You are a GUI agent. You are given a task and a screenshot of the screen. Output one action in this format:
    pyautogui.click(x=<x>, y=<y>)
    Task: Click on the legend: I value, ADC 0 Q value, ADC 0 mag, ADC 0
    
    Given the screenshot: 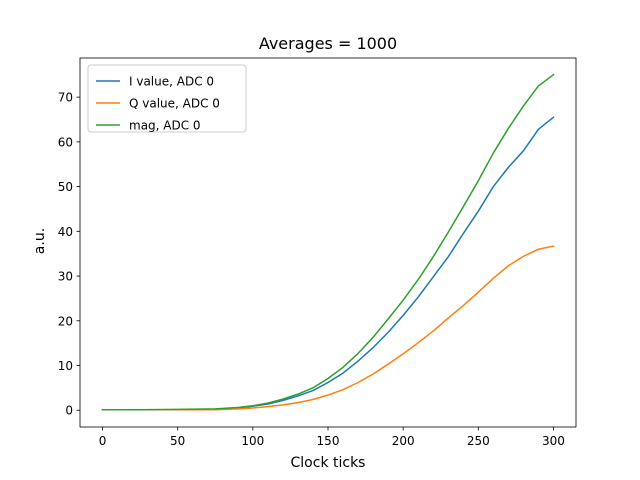 What is the action you would take?
    pyautogui.click(x=167, y=98)
    